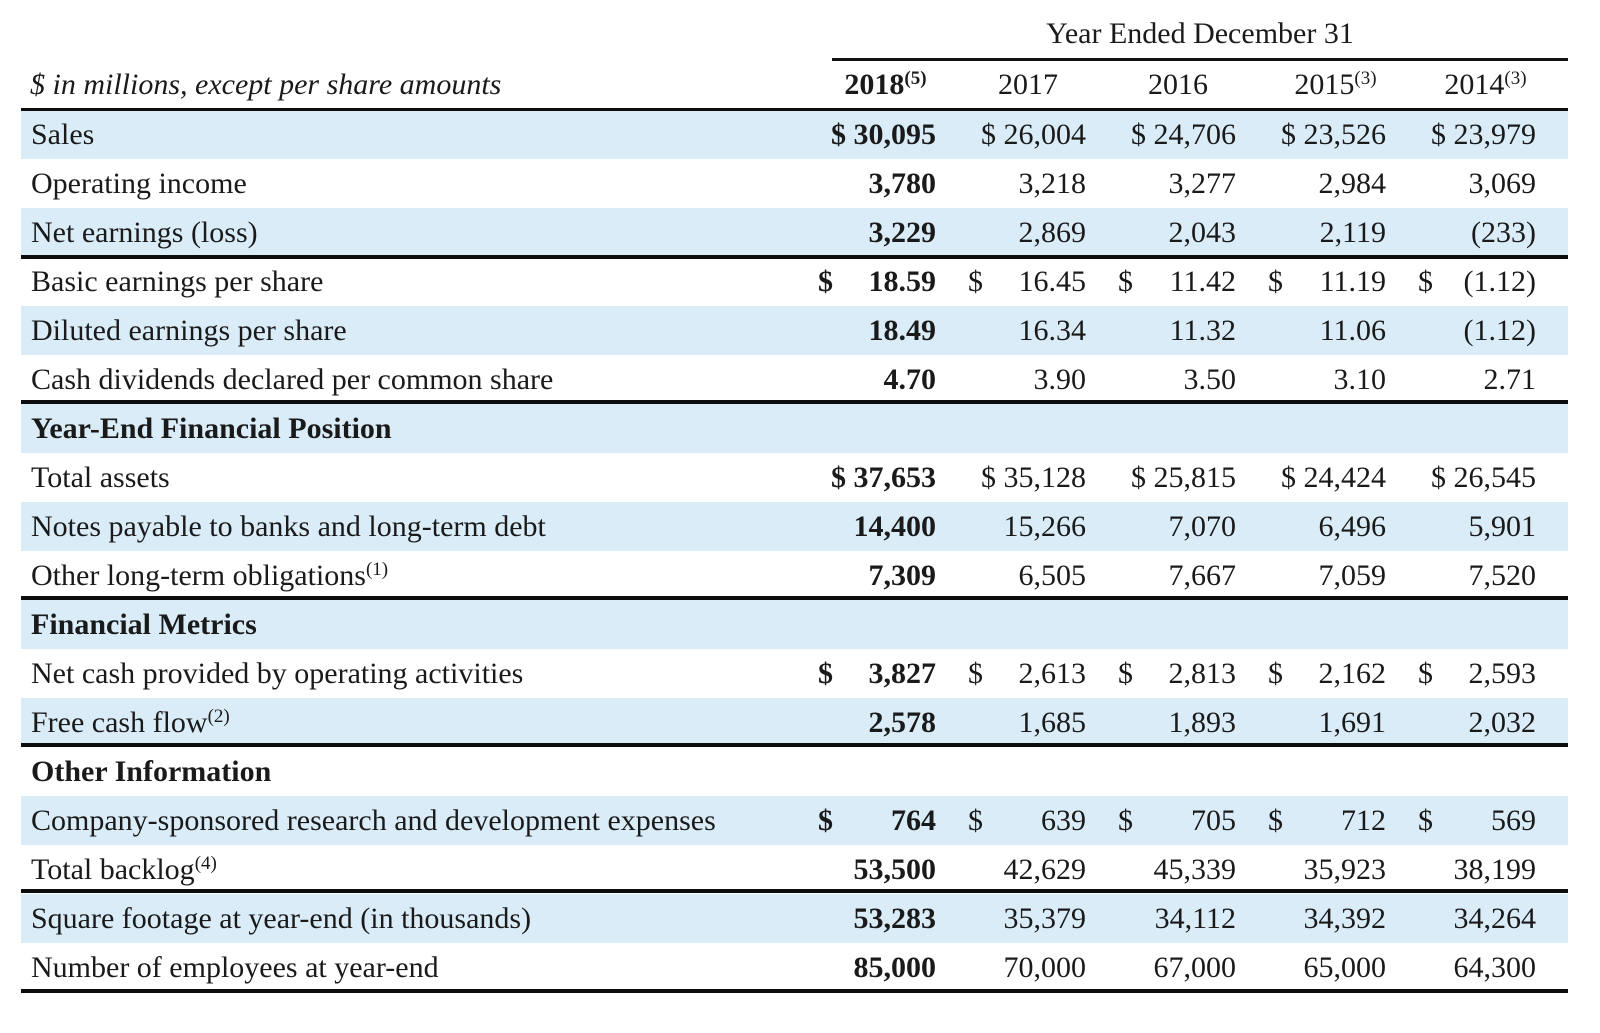  What do you see at coordinates (895, 967) in the screenshot?
I see `cell-value: 85,000` at bounding box center [895, 967].